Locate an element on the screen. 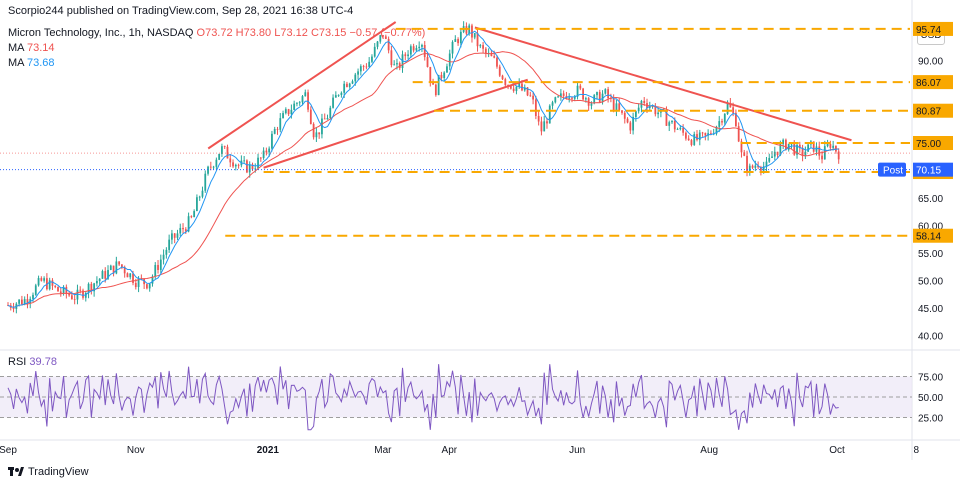 This screenshot has width=960, height=487. ma-slow-label: MA is located at coordinates (16, 48).